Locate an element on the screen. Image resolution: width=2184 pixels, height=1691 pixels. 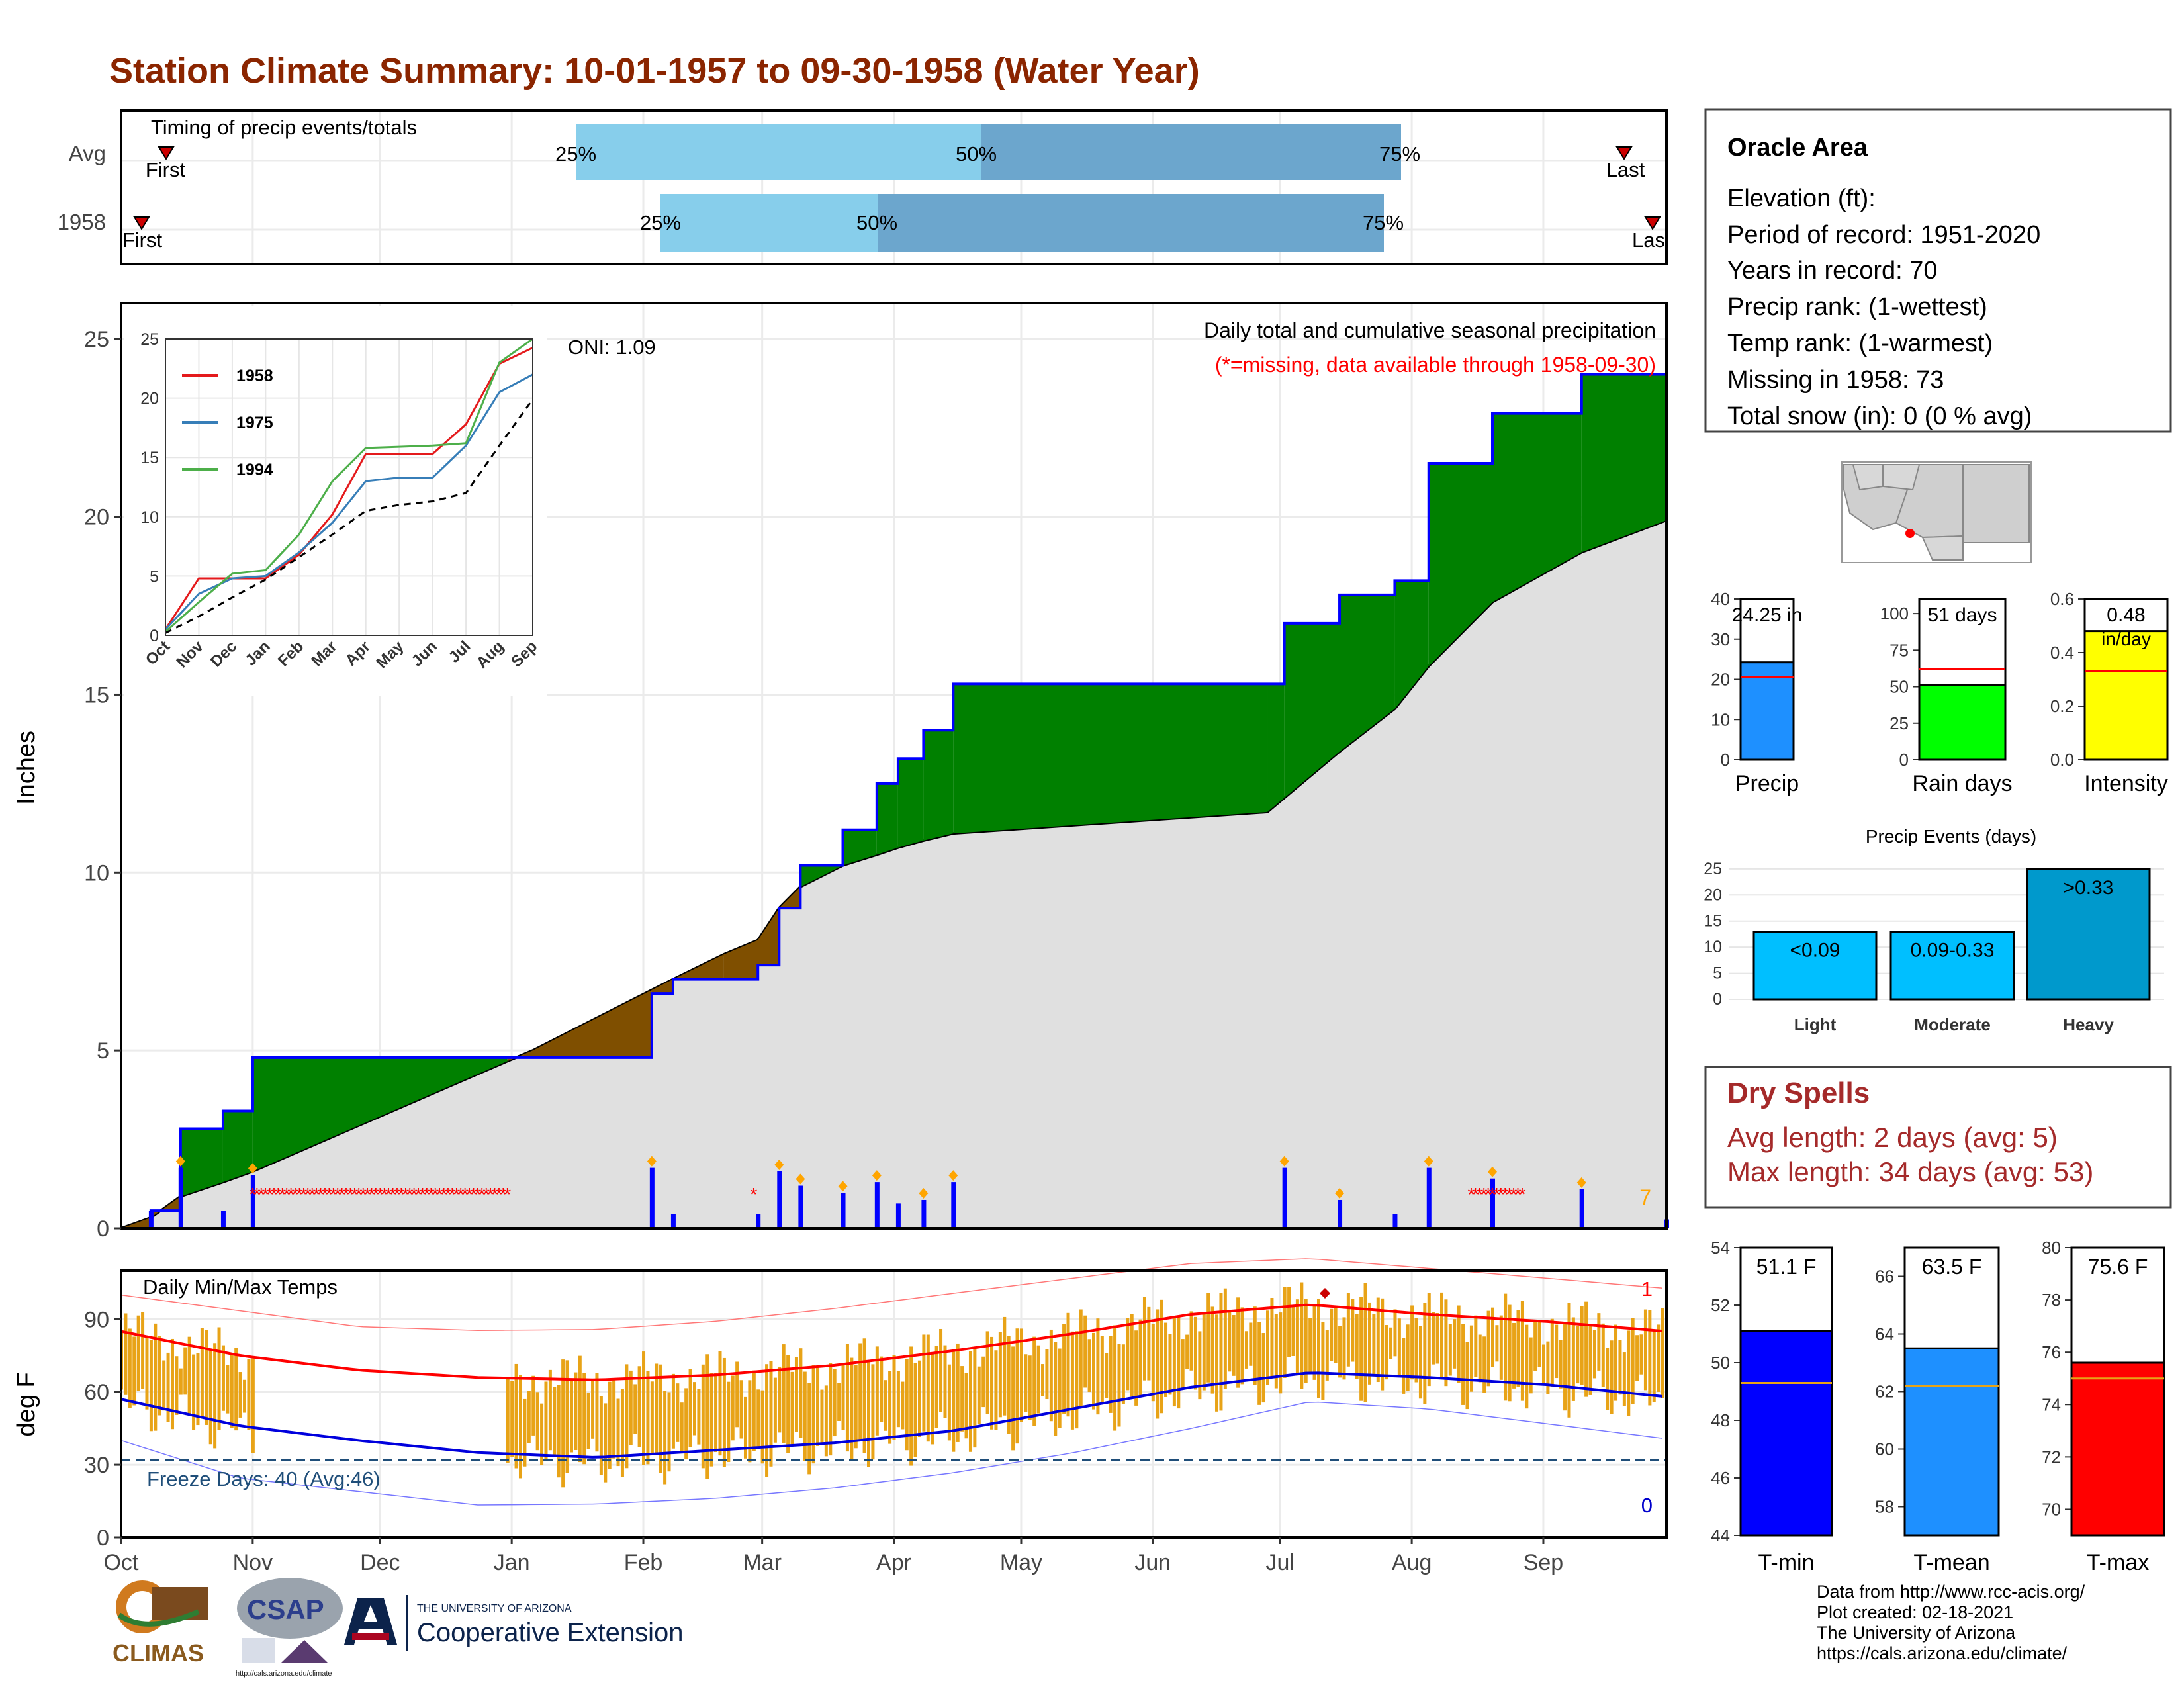
inset-line-1975 is located at coordinates (348, 502).